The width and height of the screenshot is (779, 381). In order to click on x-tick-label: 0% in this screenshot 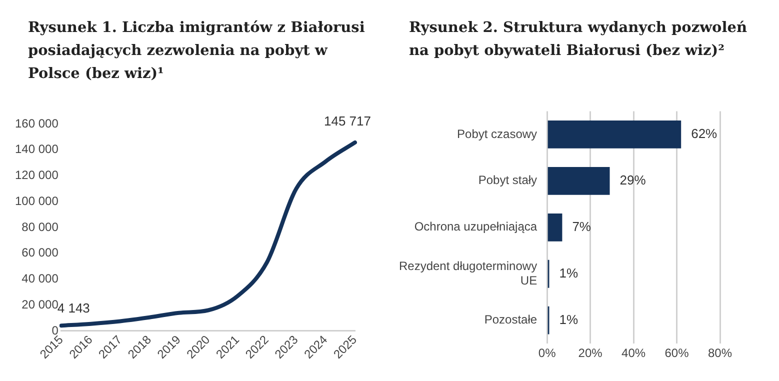, I will do `click(547, 353)`.